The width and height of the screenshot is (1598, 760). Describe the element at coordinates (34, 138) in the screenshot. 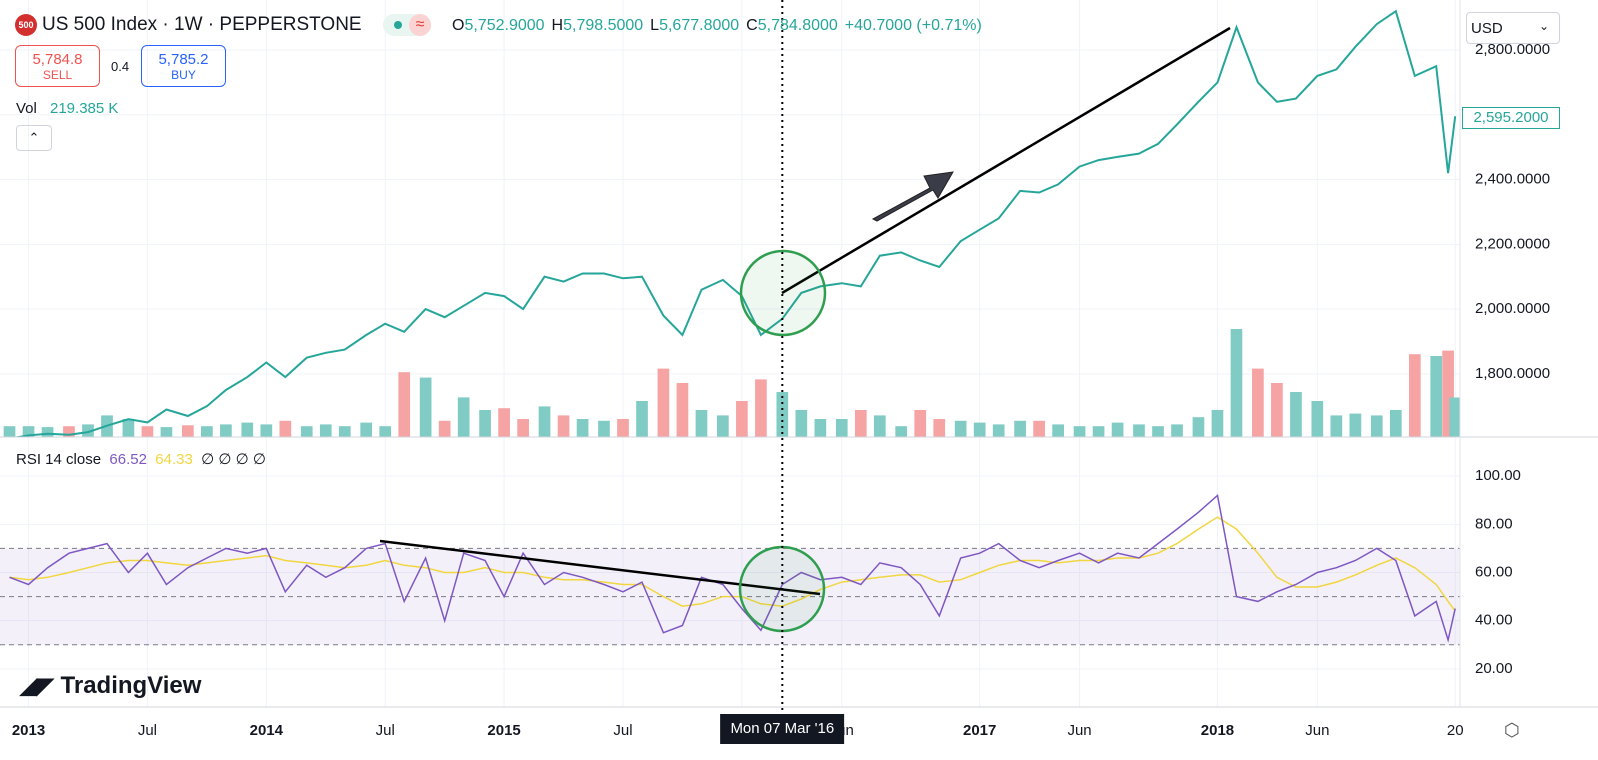

I see `collapse-button: ⌃` at that location.